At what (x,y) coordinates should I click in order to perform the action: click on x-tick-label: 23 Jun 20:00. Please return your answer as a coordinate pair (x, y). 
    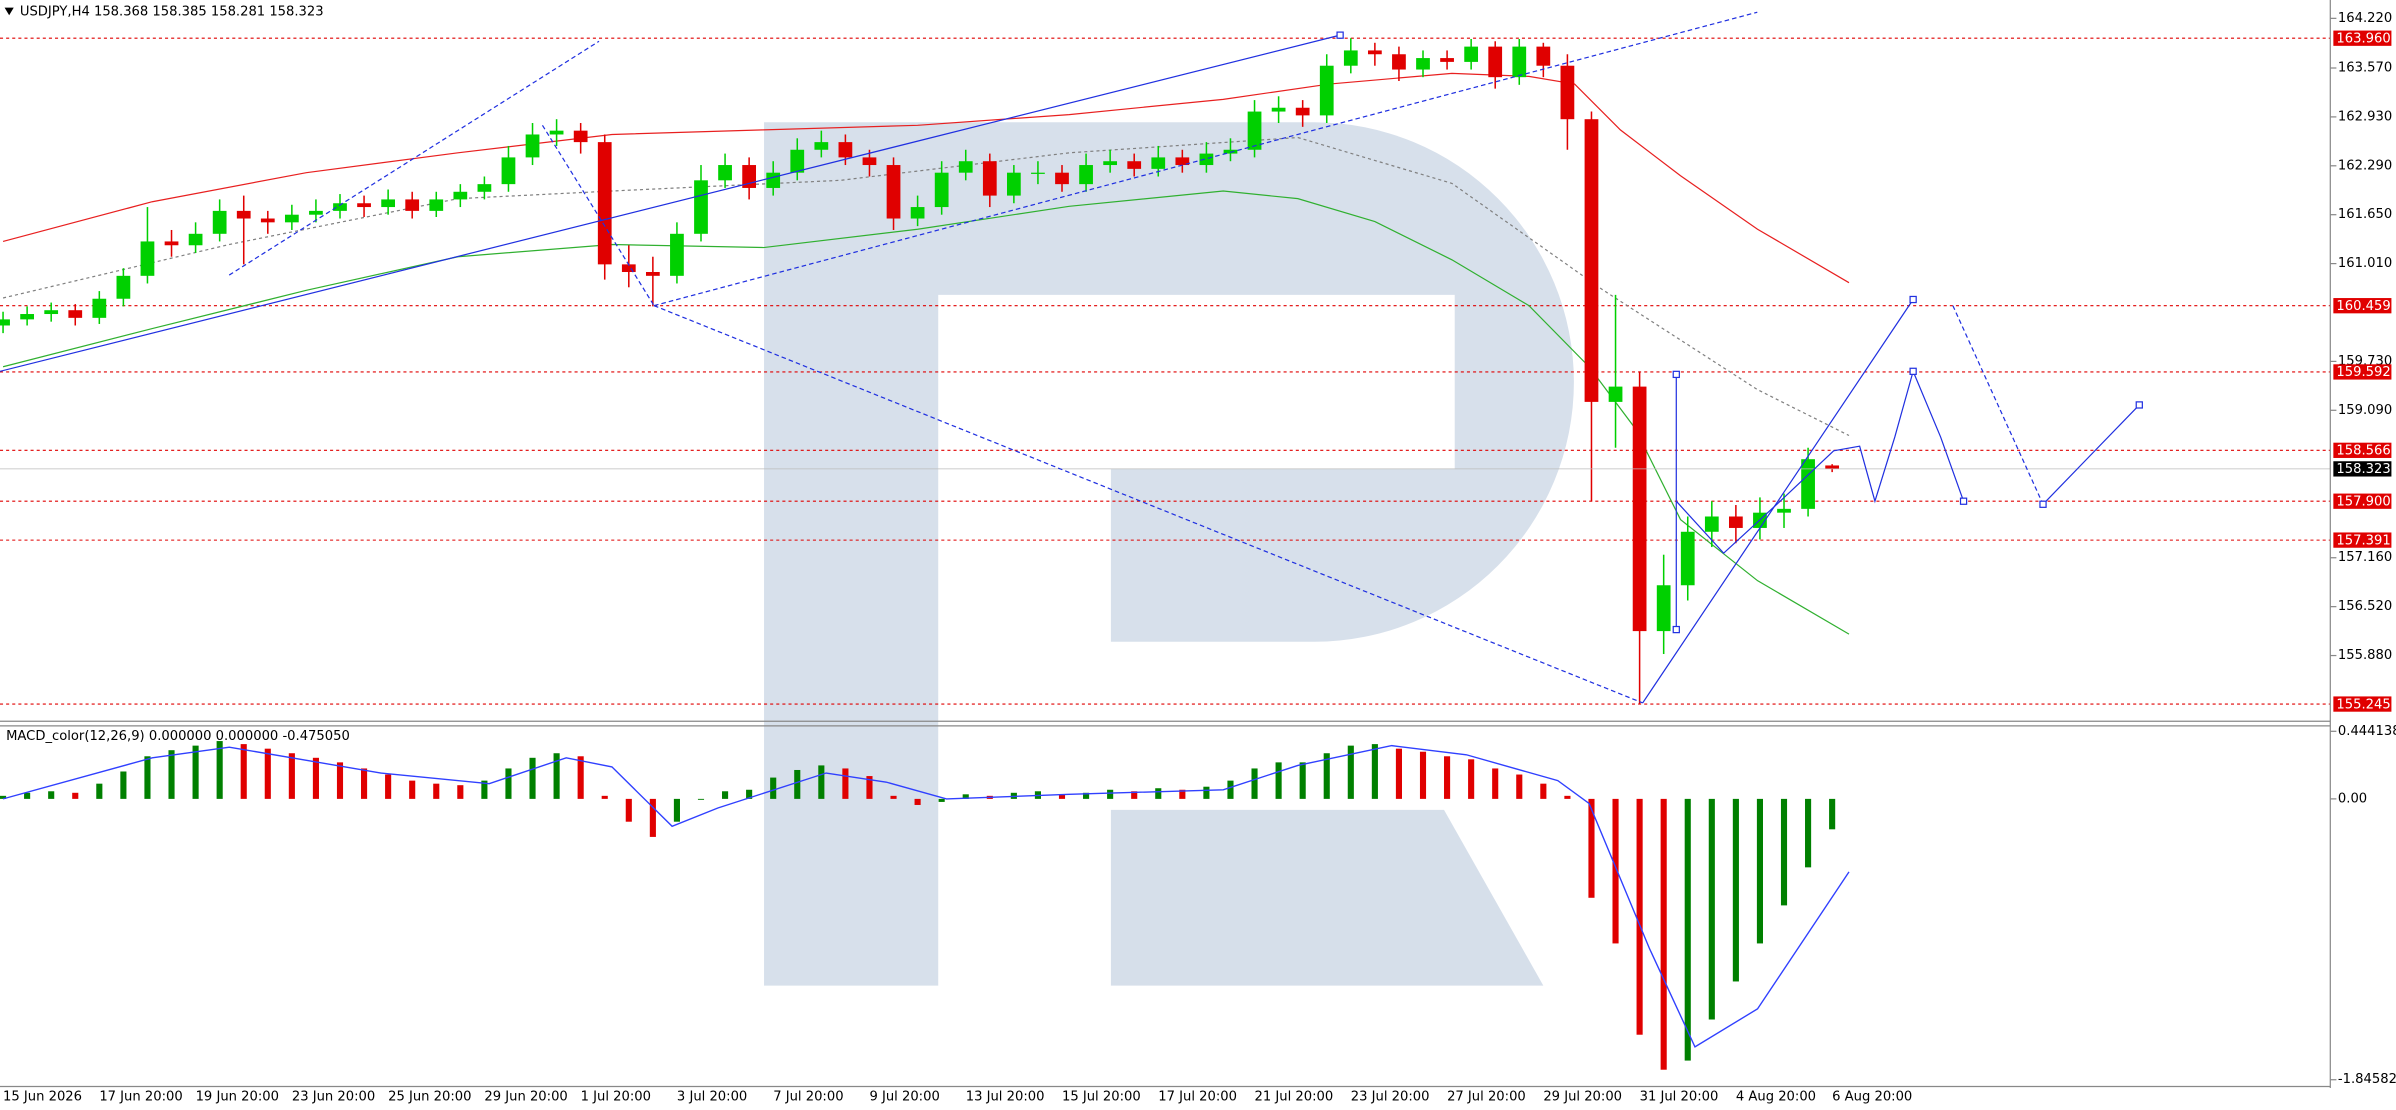
    Looking at the image, I should click on (333, 1097).